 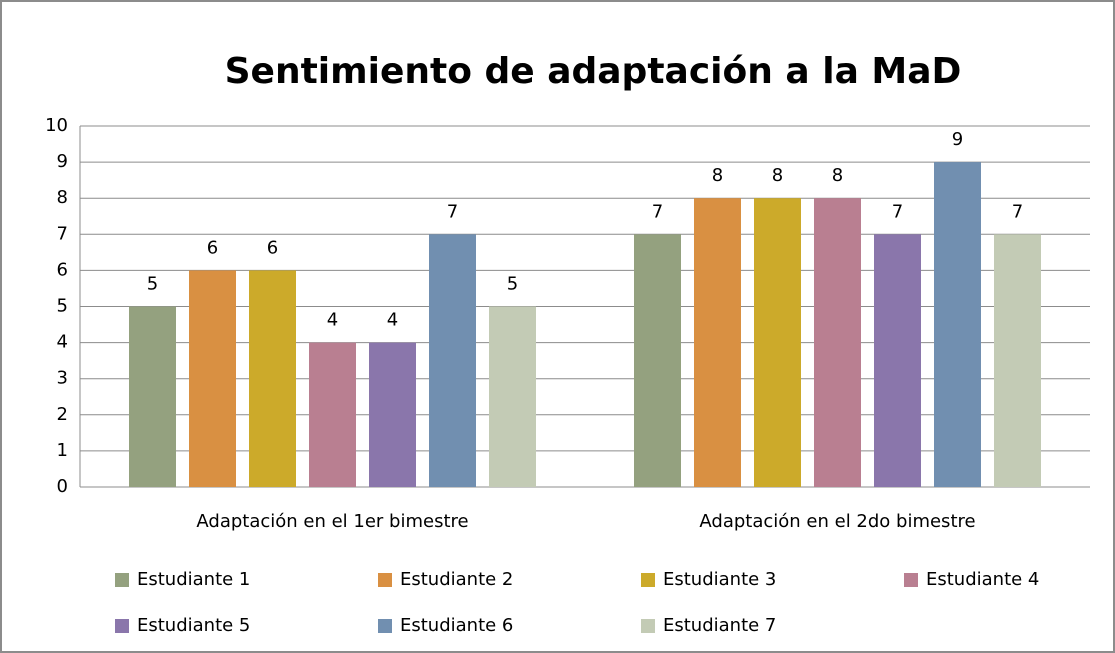 What do you see at coordinates (62, 233) in the screenshot?
I see `y-tick-label: 7` at bounding box center [62, 233].